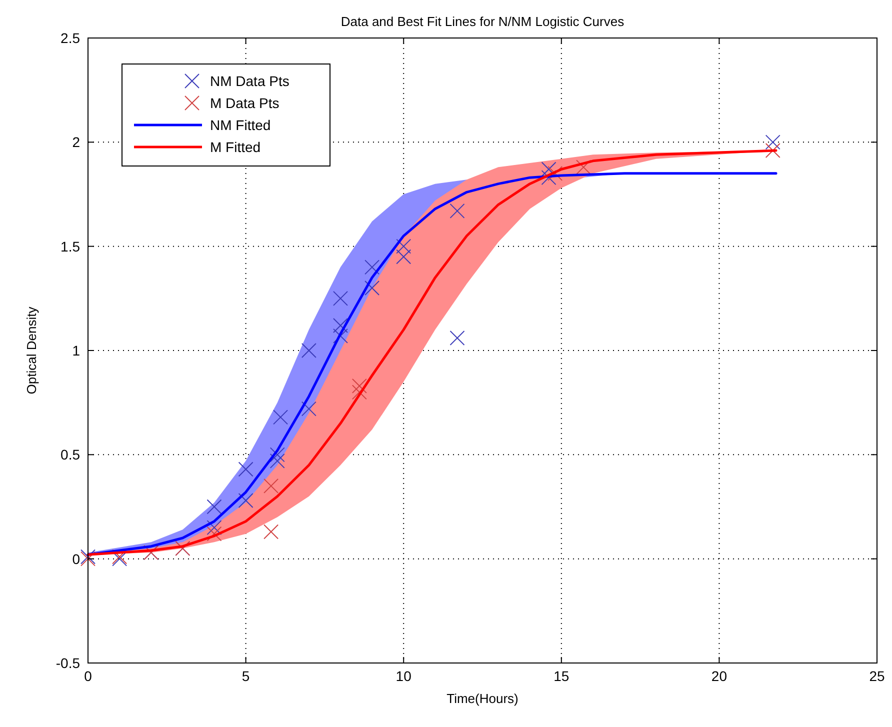 This screenshot has height=727, width=892. I want to click on y-tick-label: 0.5, so click(70, 454).